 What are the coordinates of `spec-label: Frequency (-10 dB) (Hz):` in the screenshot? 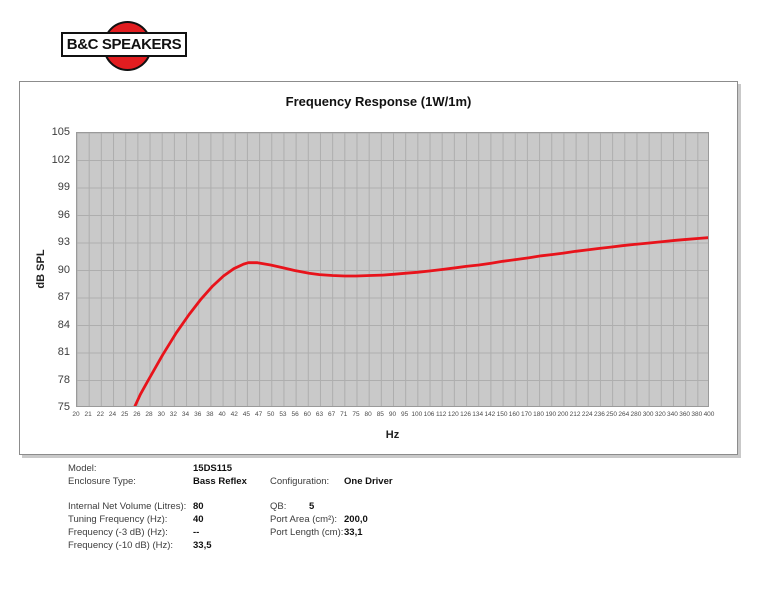 It's located at (121, 545).